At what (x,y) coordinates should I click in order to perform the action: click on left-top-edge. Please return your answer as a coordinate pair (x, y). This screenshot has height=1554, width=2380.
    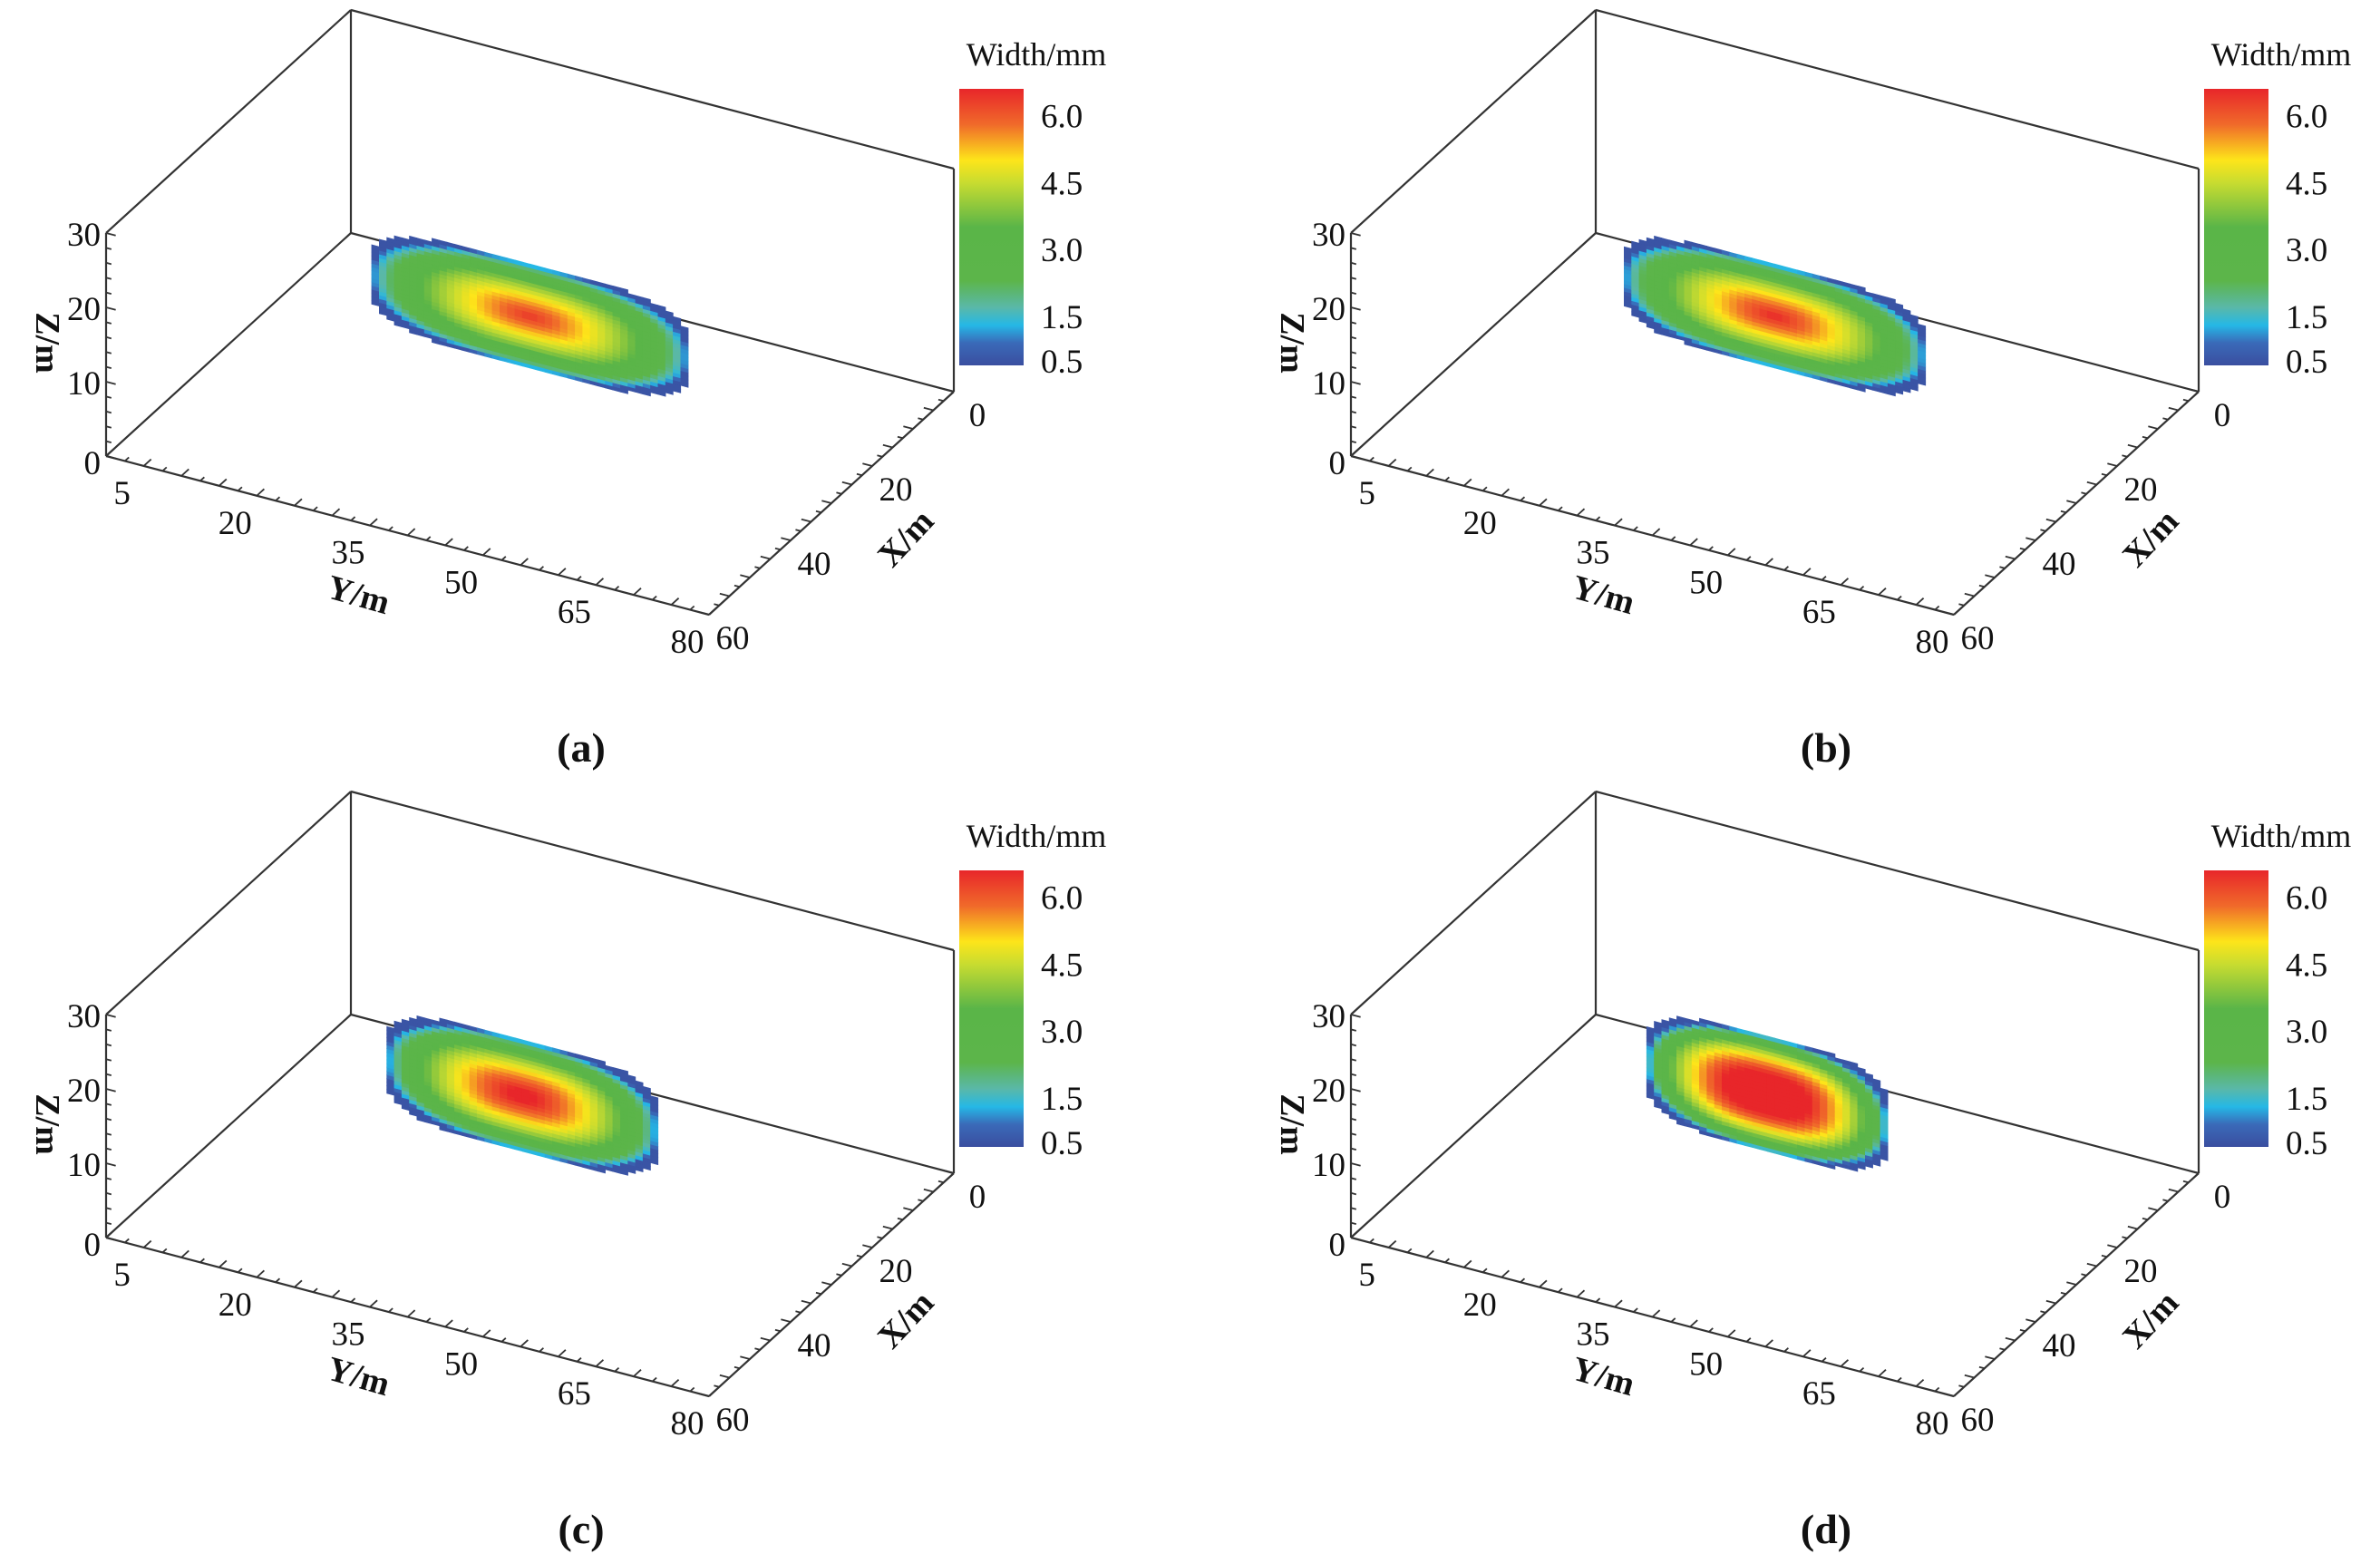
    Looking at the image, I should click on (228, 903).